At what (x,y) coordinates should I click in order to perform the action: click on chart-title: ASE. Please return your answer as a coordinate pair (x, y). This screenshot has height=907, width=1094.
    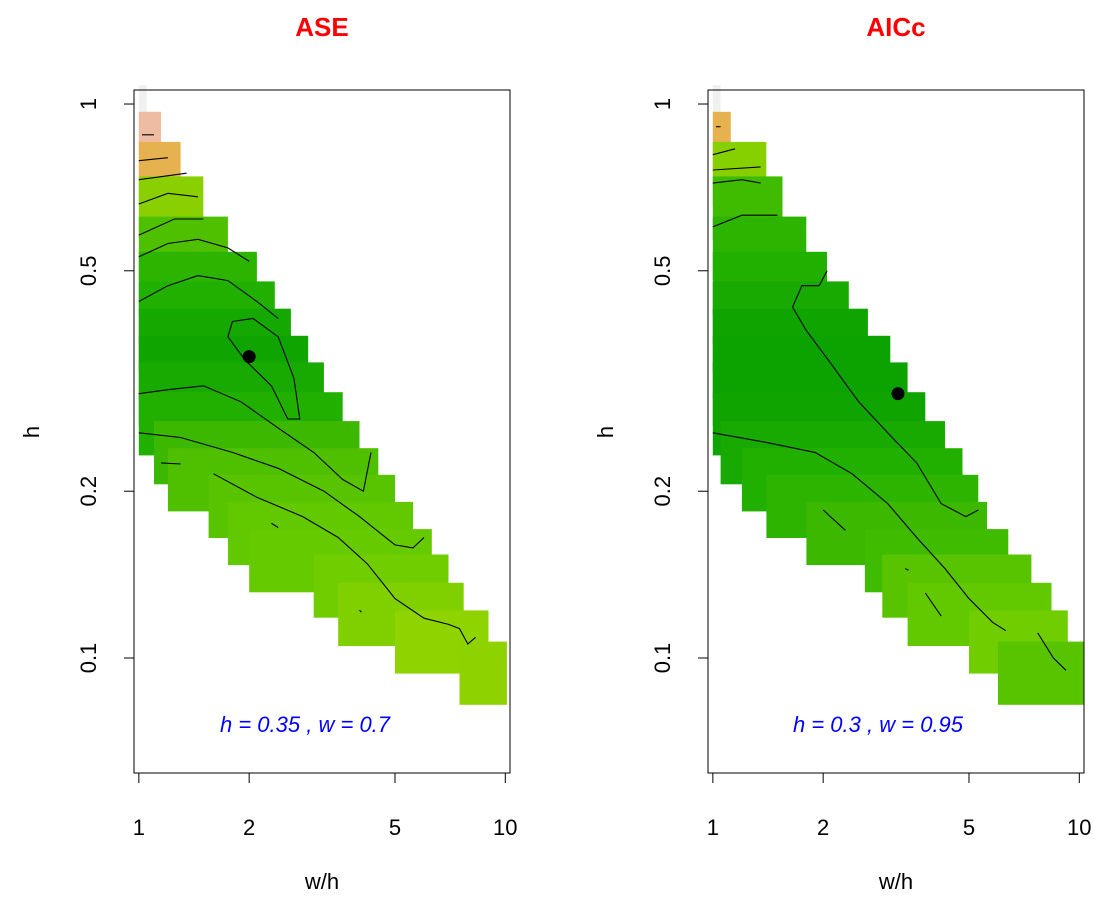
    Looking at the image, I should click on (321, 27).